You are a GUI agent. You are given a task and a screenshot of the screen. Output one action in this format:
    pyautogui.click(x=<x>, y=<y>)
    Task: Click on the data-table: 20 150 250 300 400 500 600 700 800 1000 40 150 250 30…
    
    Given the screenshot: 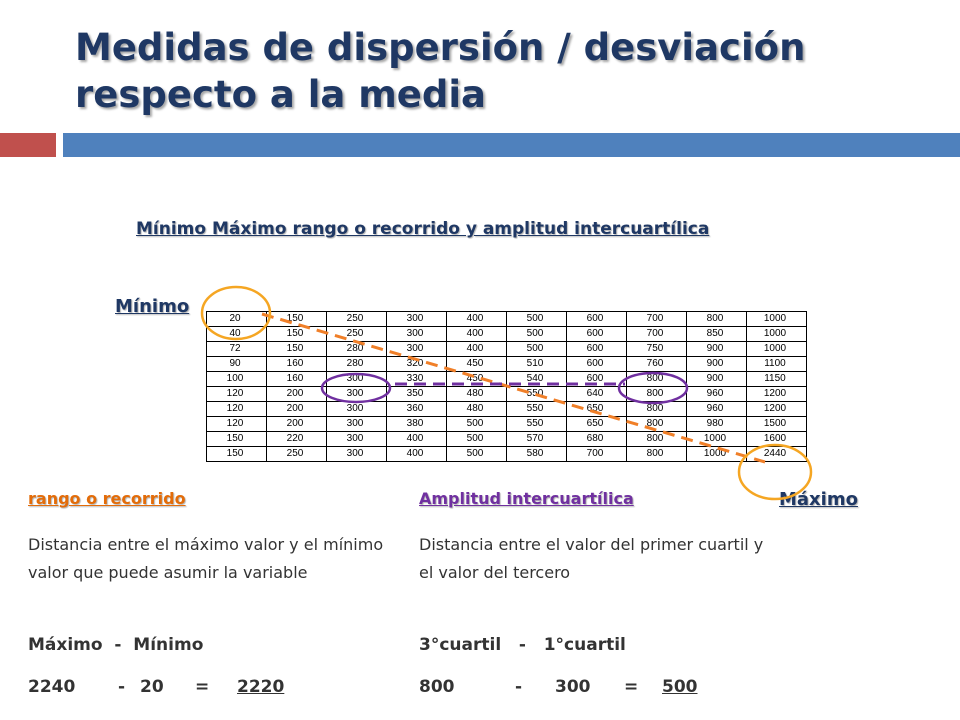 What is the action you would take?
    pyautogui.click(x=506, y=386)
    